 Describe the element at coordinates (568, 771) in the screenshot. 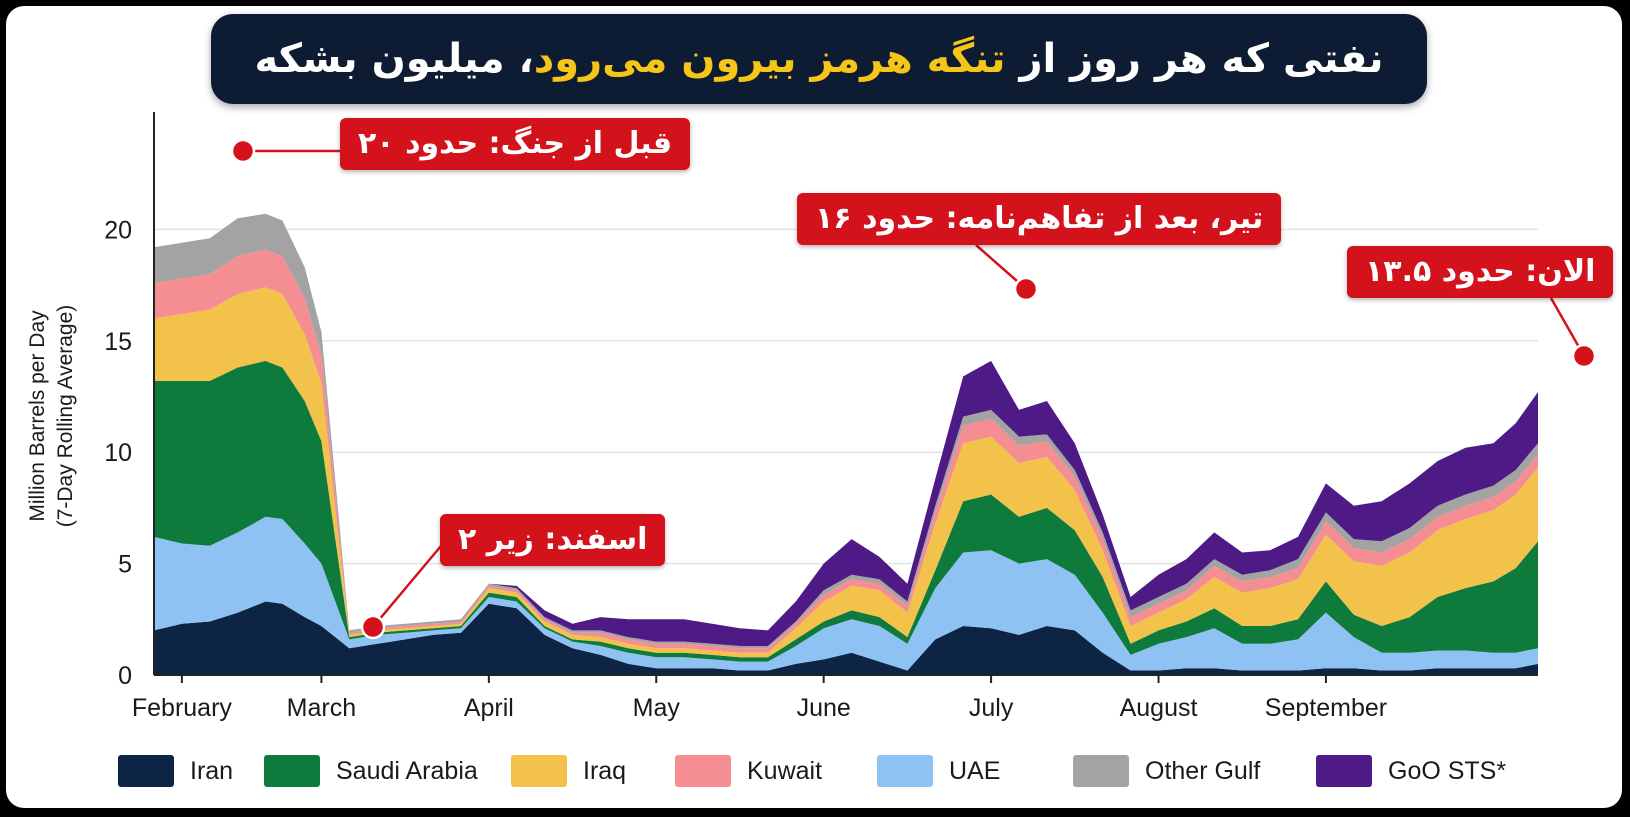

I see `legend-item: Iraq` at that location.